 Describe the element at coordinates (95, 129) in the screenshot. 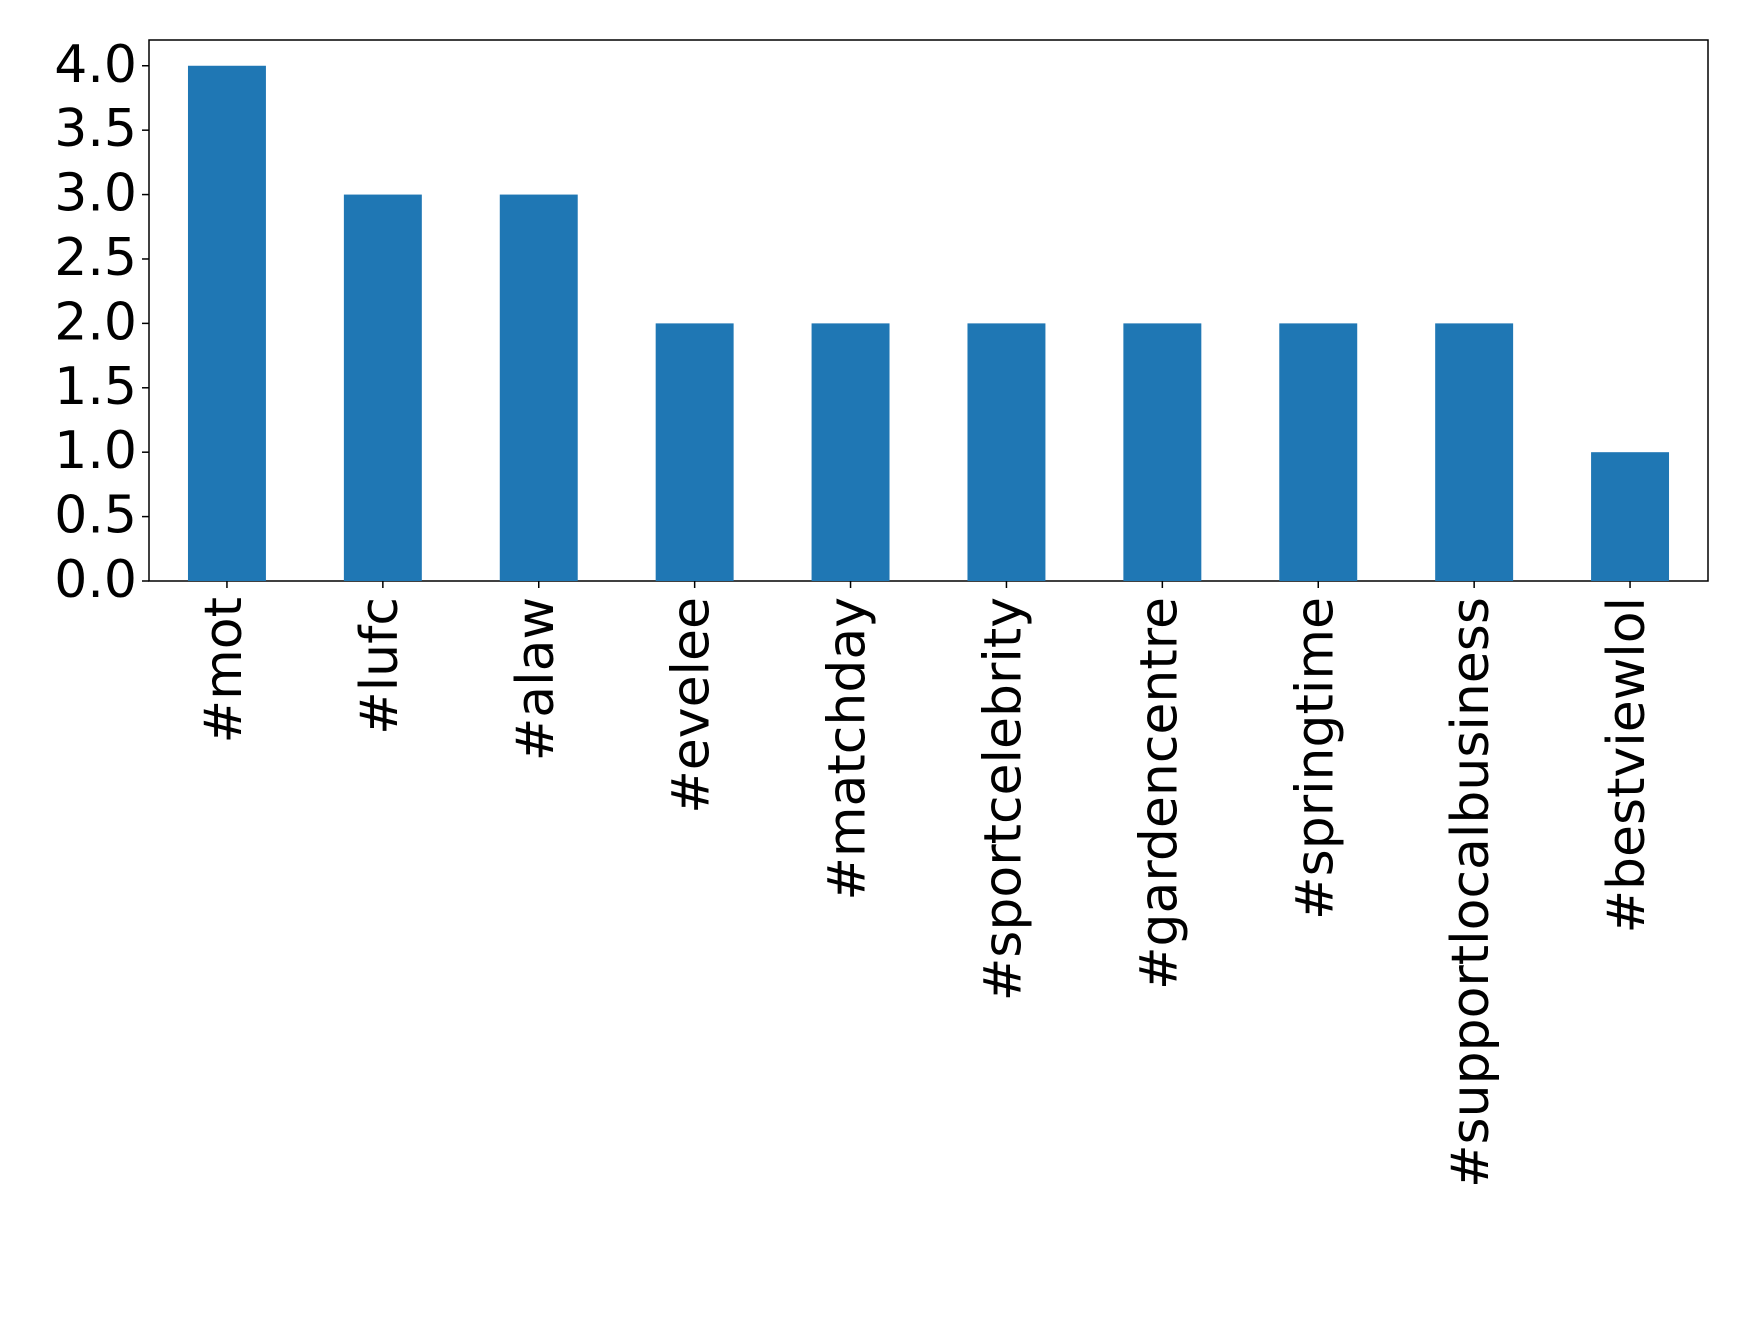

I see `y-tick-label: 3.5` at that location.